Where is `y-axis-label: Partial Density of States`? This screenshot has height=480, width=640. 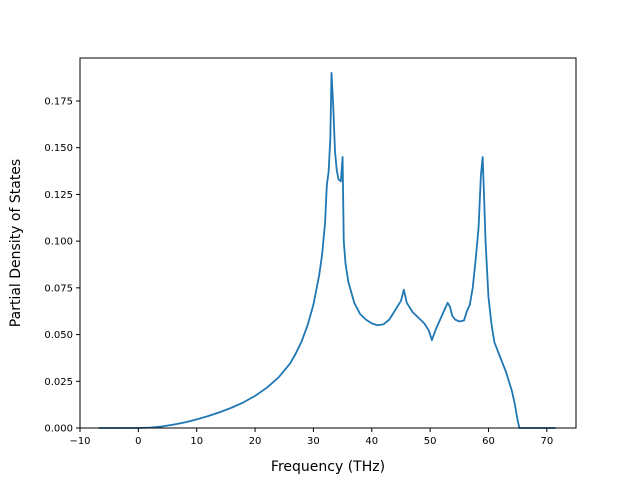
y-axis-label: Partial Density of States is located at coordinates (16, 243).